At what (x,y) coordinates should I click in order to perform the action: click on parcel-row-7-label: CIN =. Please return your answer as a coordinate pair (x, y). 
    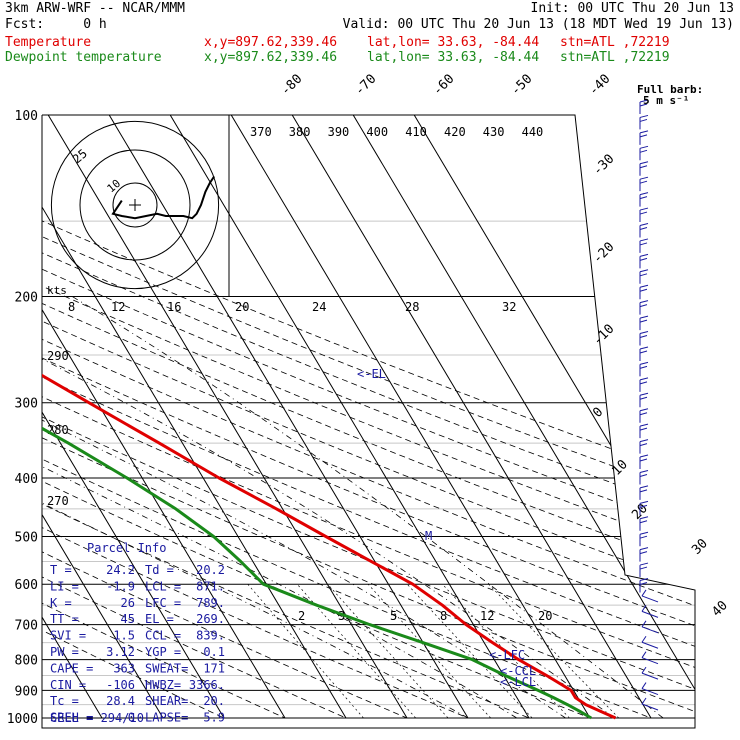
    Looking at the image, I should click on (68, 685).